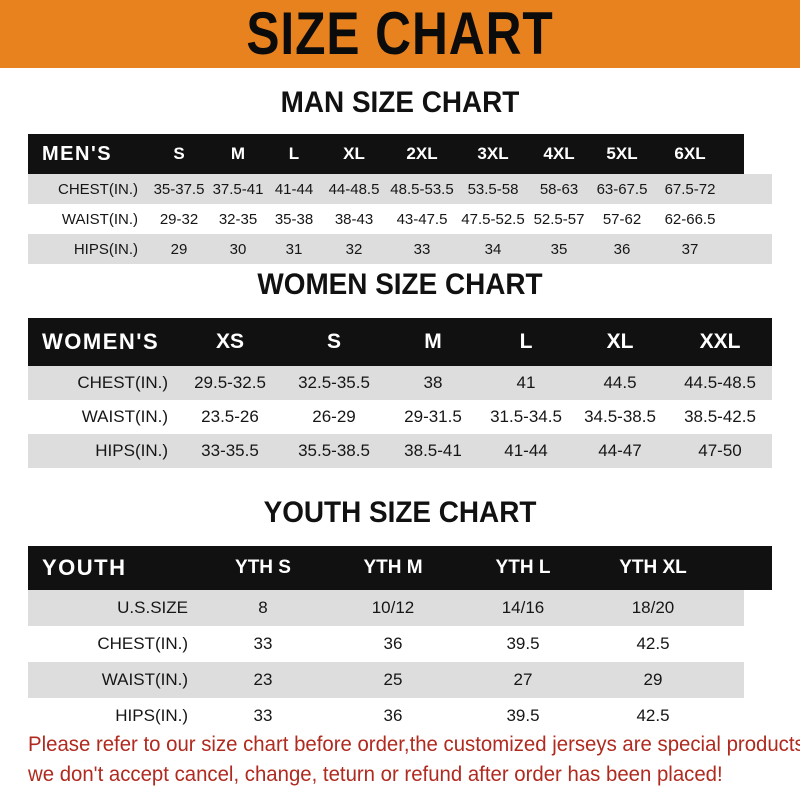 The width and height of the screenshot is (800, 800). What do you see at coordinates (720, 382) in the screenshot?
I see `measurement-cell: 44.5-48.5` at bounding box center [720, 382].